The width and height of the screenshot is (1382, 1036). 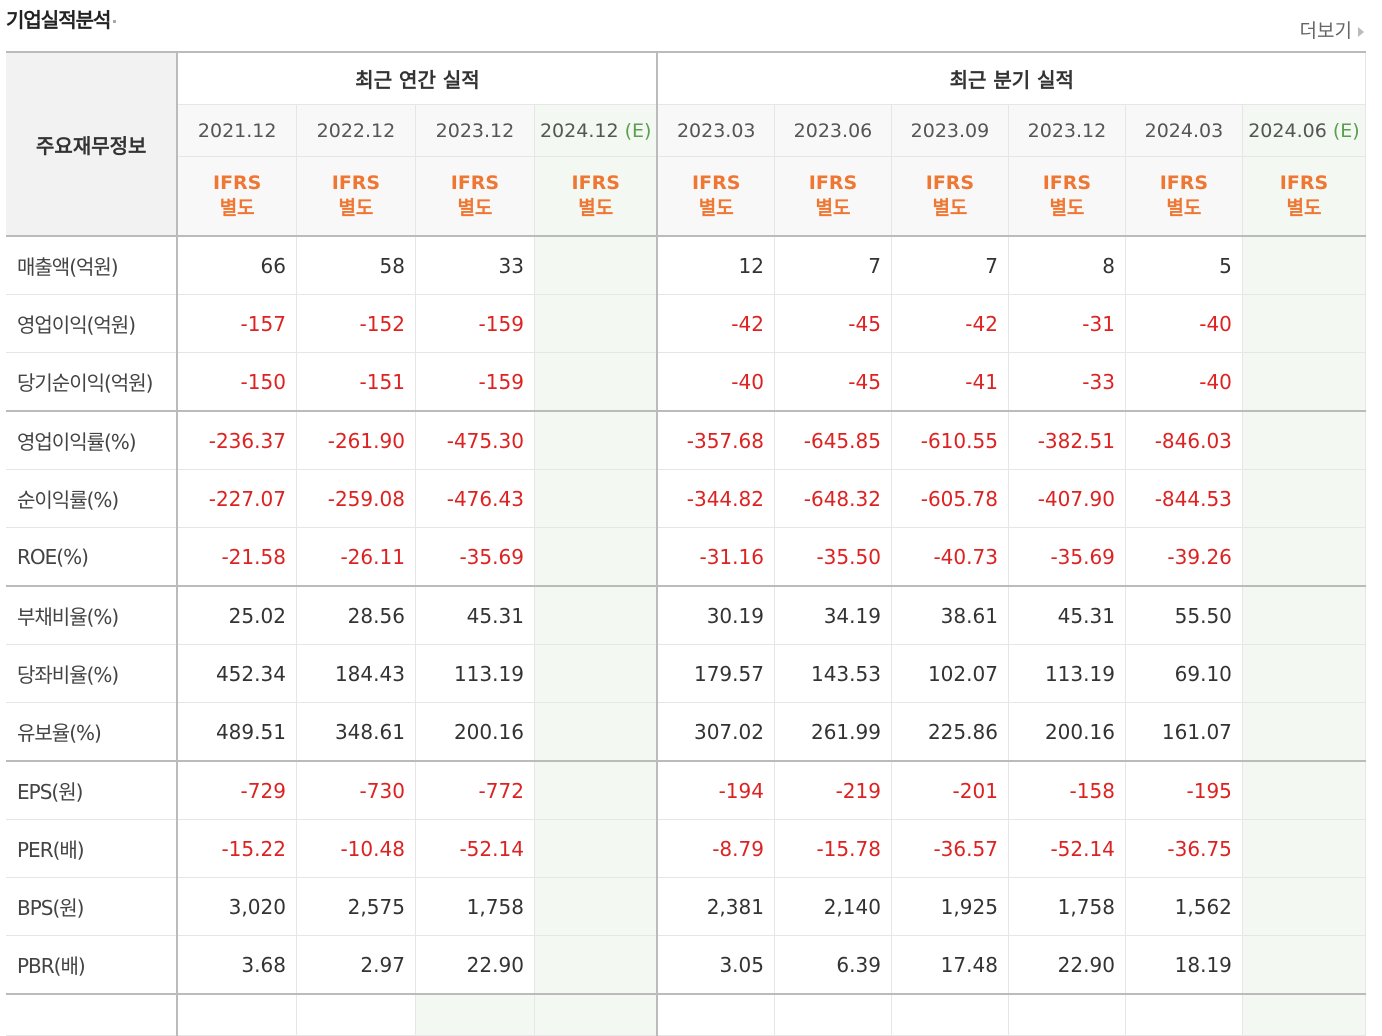 I want to click on table-cell: -152, so click(x=356, y=323).